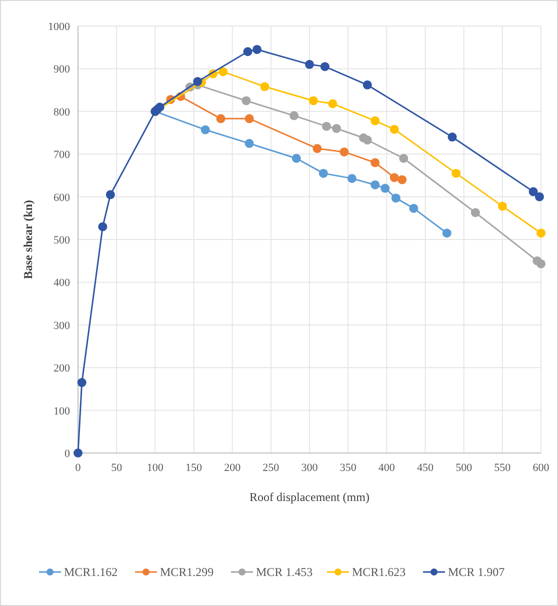 The width and height of the screenshot is (558, 606). What do you see at coordinates (348, 468) in the screenshot?
I see `x-tick-label: 350` at bounding box center [348, 468].